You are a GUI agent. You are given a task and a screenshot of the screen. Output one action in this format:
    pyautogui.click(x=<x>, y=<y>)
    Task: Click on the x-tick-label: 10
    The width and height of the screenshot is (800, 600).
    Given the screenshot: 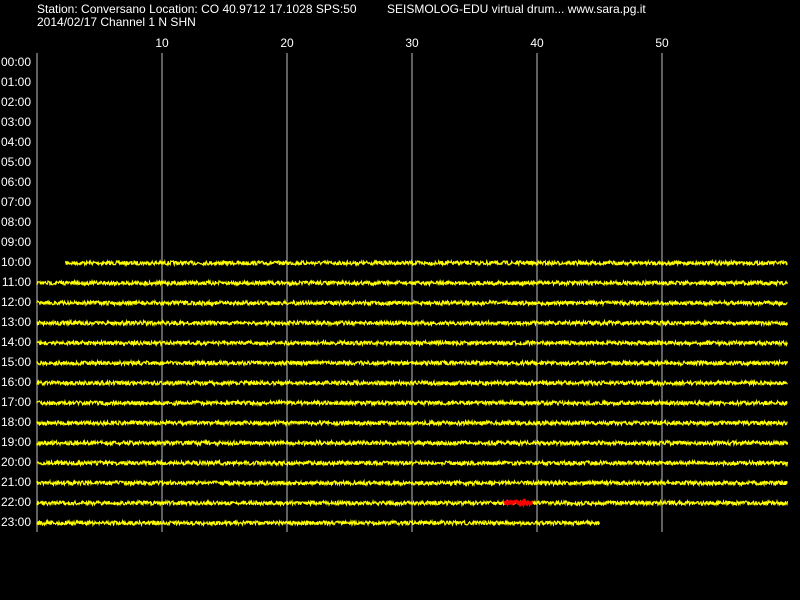 What is the action you would take?
    pyautogui.click(x=162, y=43)
    